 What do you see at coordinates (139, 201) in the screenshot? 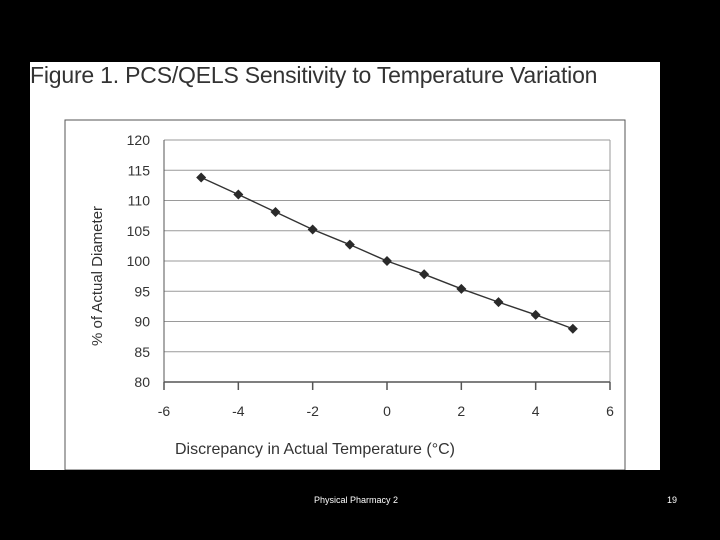
I see `y-tick-label: 110` at bounding box center [139, 201].